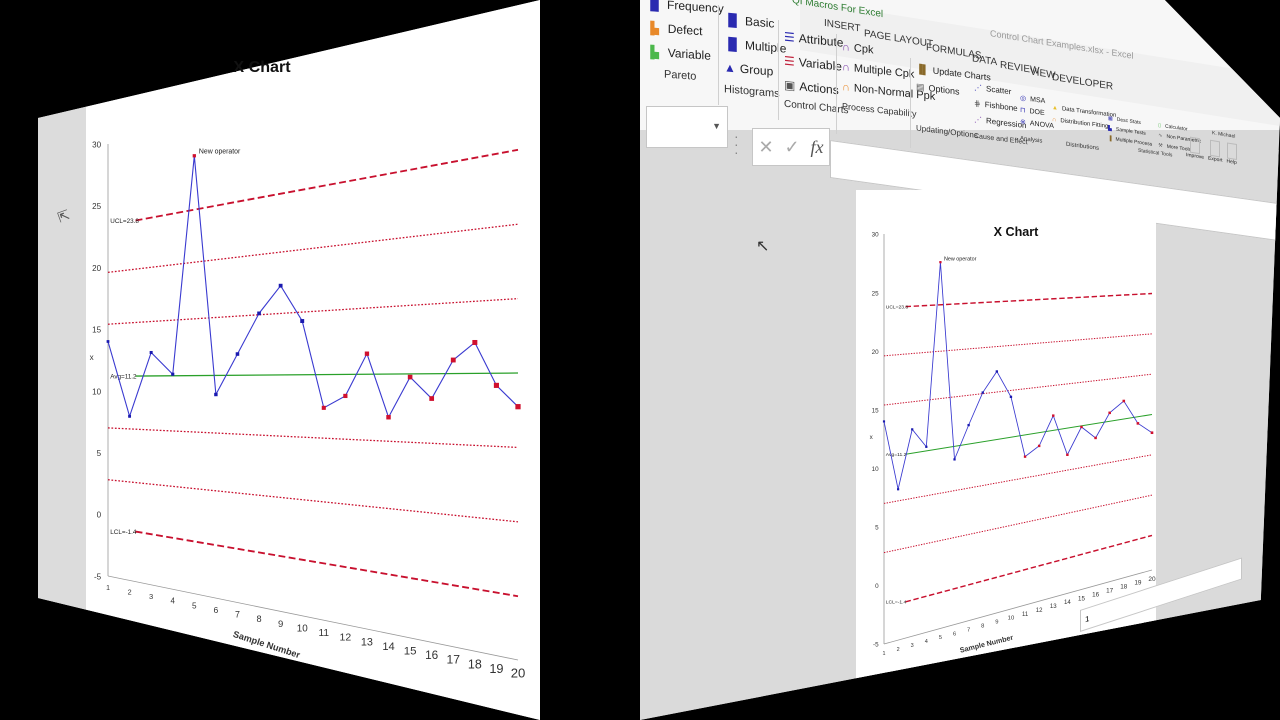  I want to click on calculator-icon: ▯, so click(1159, 125).